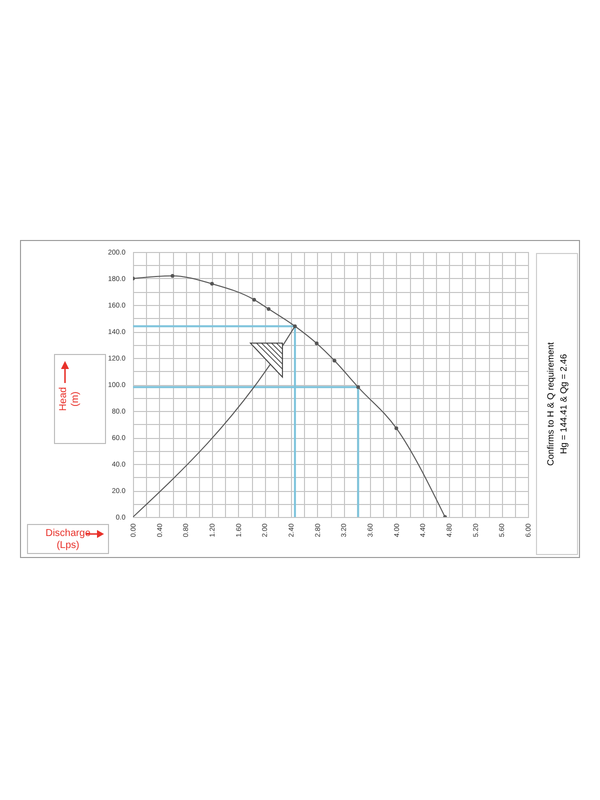  I want to click on text: Hg = 144.41 & Qg = 2.46, so click(563, 404).